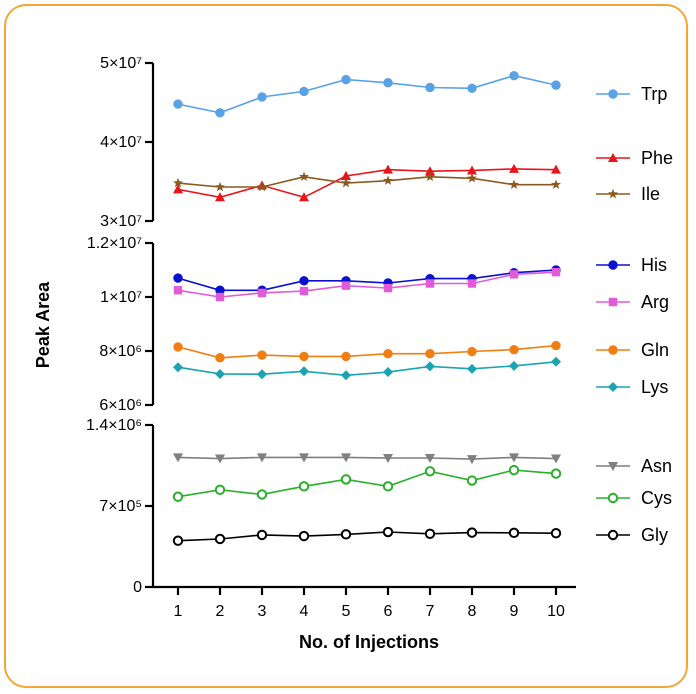 The width and height of the screenshot is (696, 694). I want to click on y-tick-label: 5×10⁷, so click(121, 63).